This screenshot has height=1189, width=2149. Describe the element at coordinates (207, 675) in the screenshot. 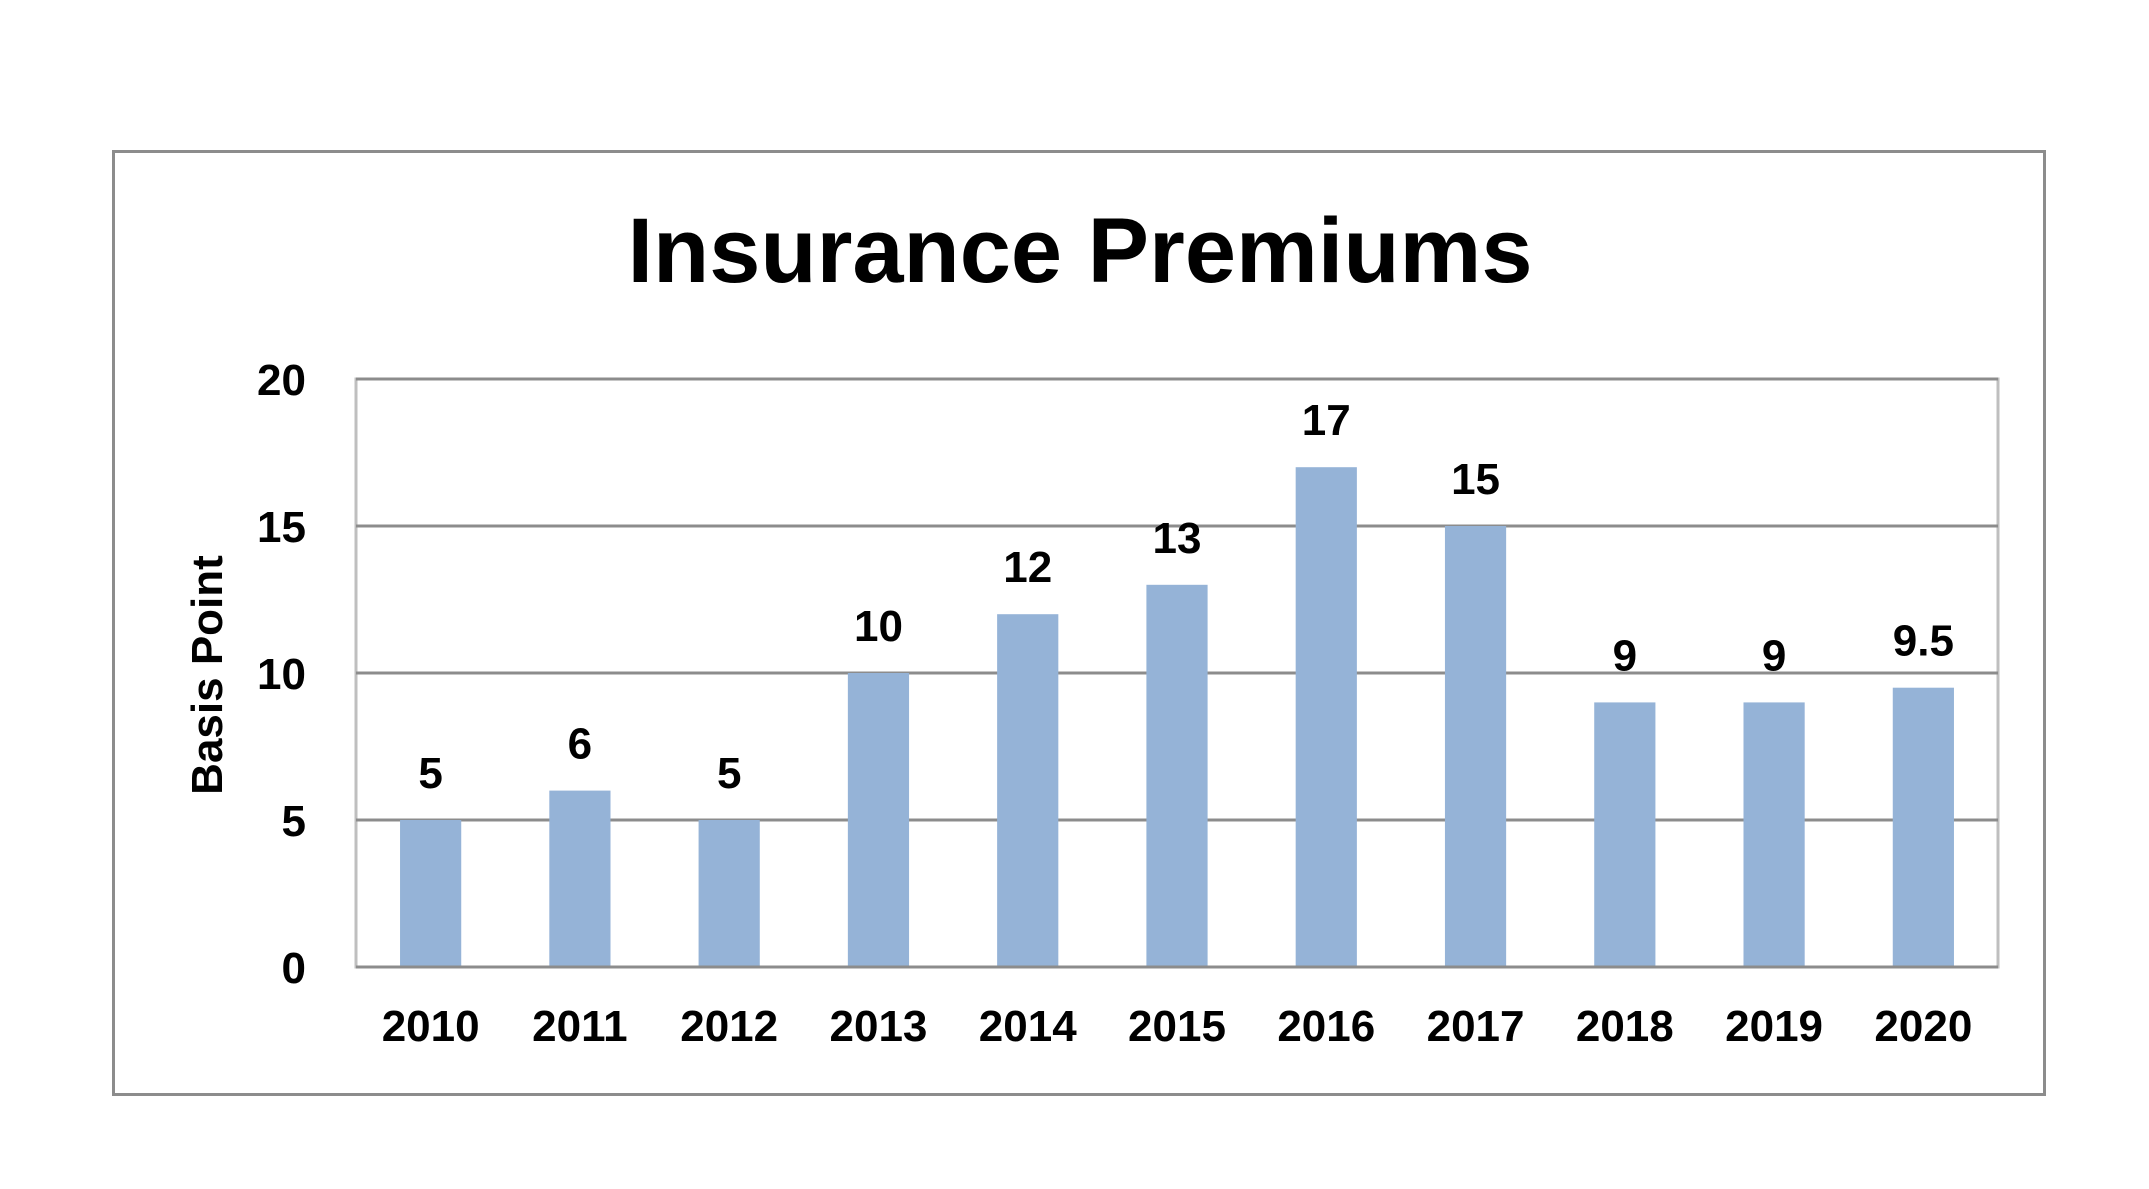

I see `y-axis-label: Basis Point` at that location.